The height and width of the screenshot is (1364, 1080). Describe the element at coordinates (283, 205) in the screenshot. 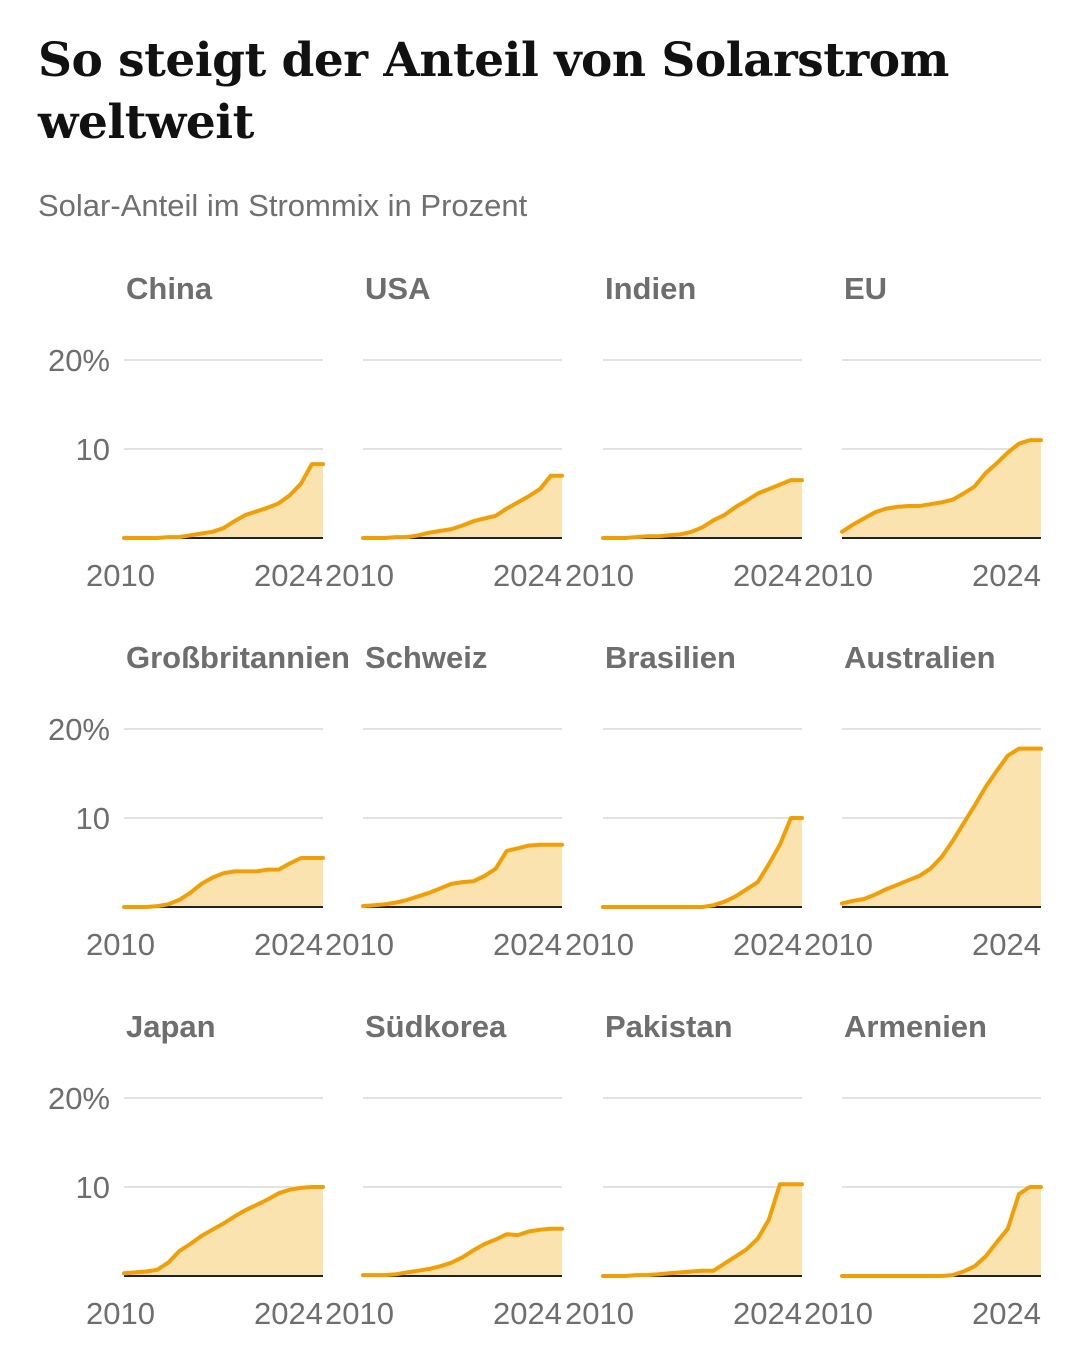

I see `chart-subtitle: Solar-Anteil im Strommix in Prozent` at that location.